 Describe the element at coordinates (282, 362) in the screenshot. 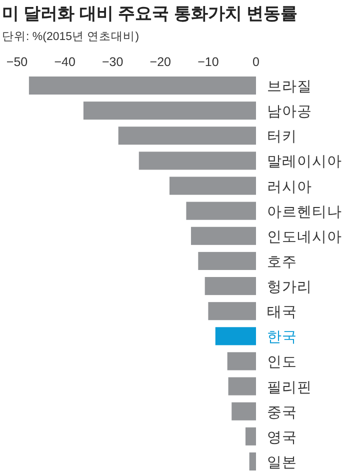

I see `y-tick-label: 인도` at that location.